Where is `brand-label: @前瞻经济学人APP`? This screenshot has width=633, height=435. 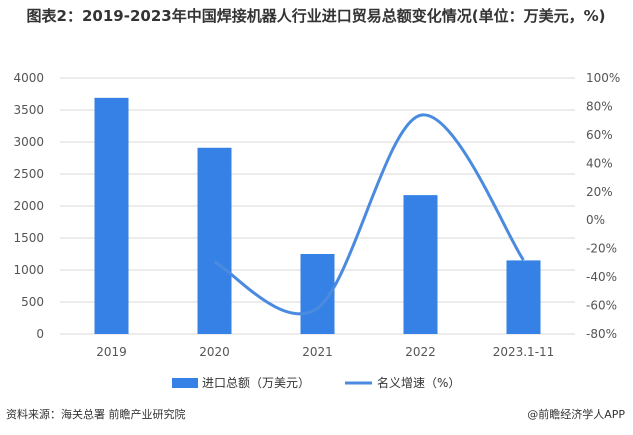
brand-label: @前瞻经济学人APP is located at coordinates (576, 414).